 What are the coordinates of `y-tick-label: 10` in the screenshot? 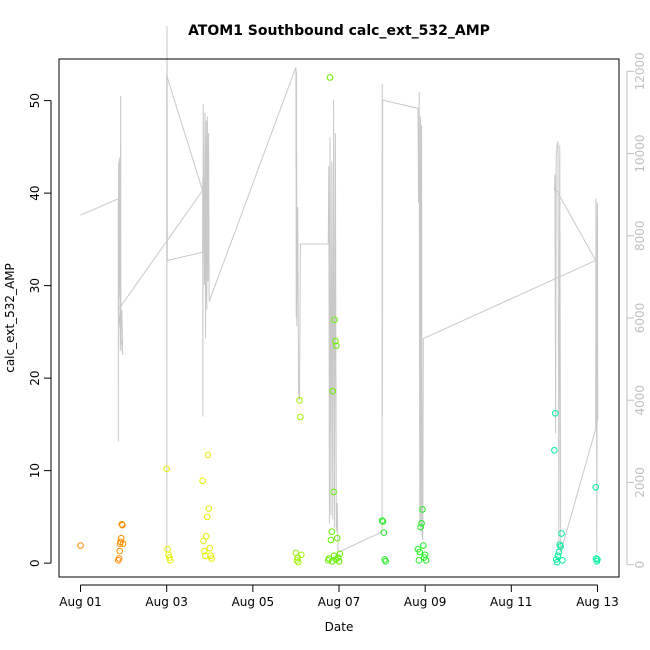 It's located at (35, 470).